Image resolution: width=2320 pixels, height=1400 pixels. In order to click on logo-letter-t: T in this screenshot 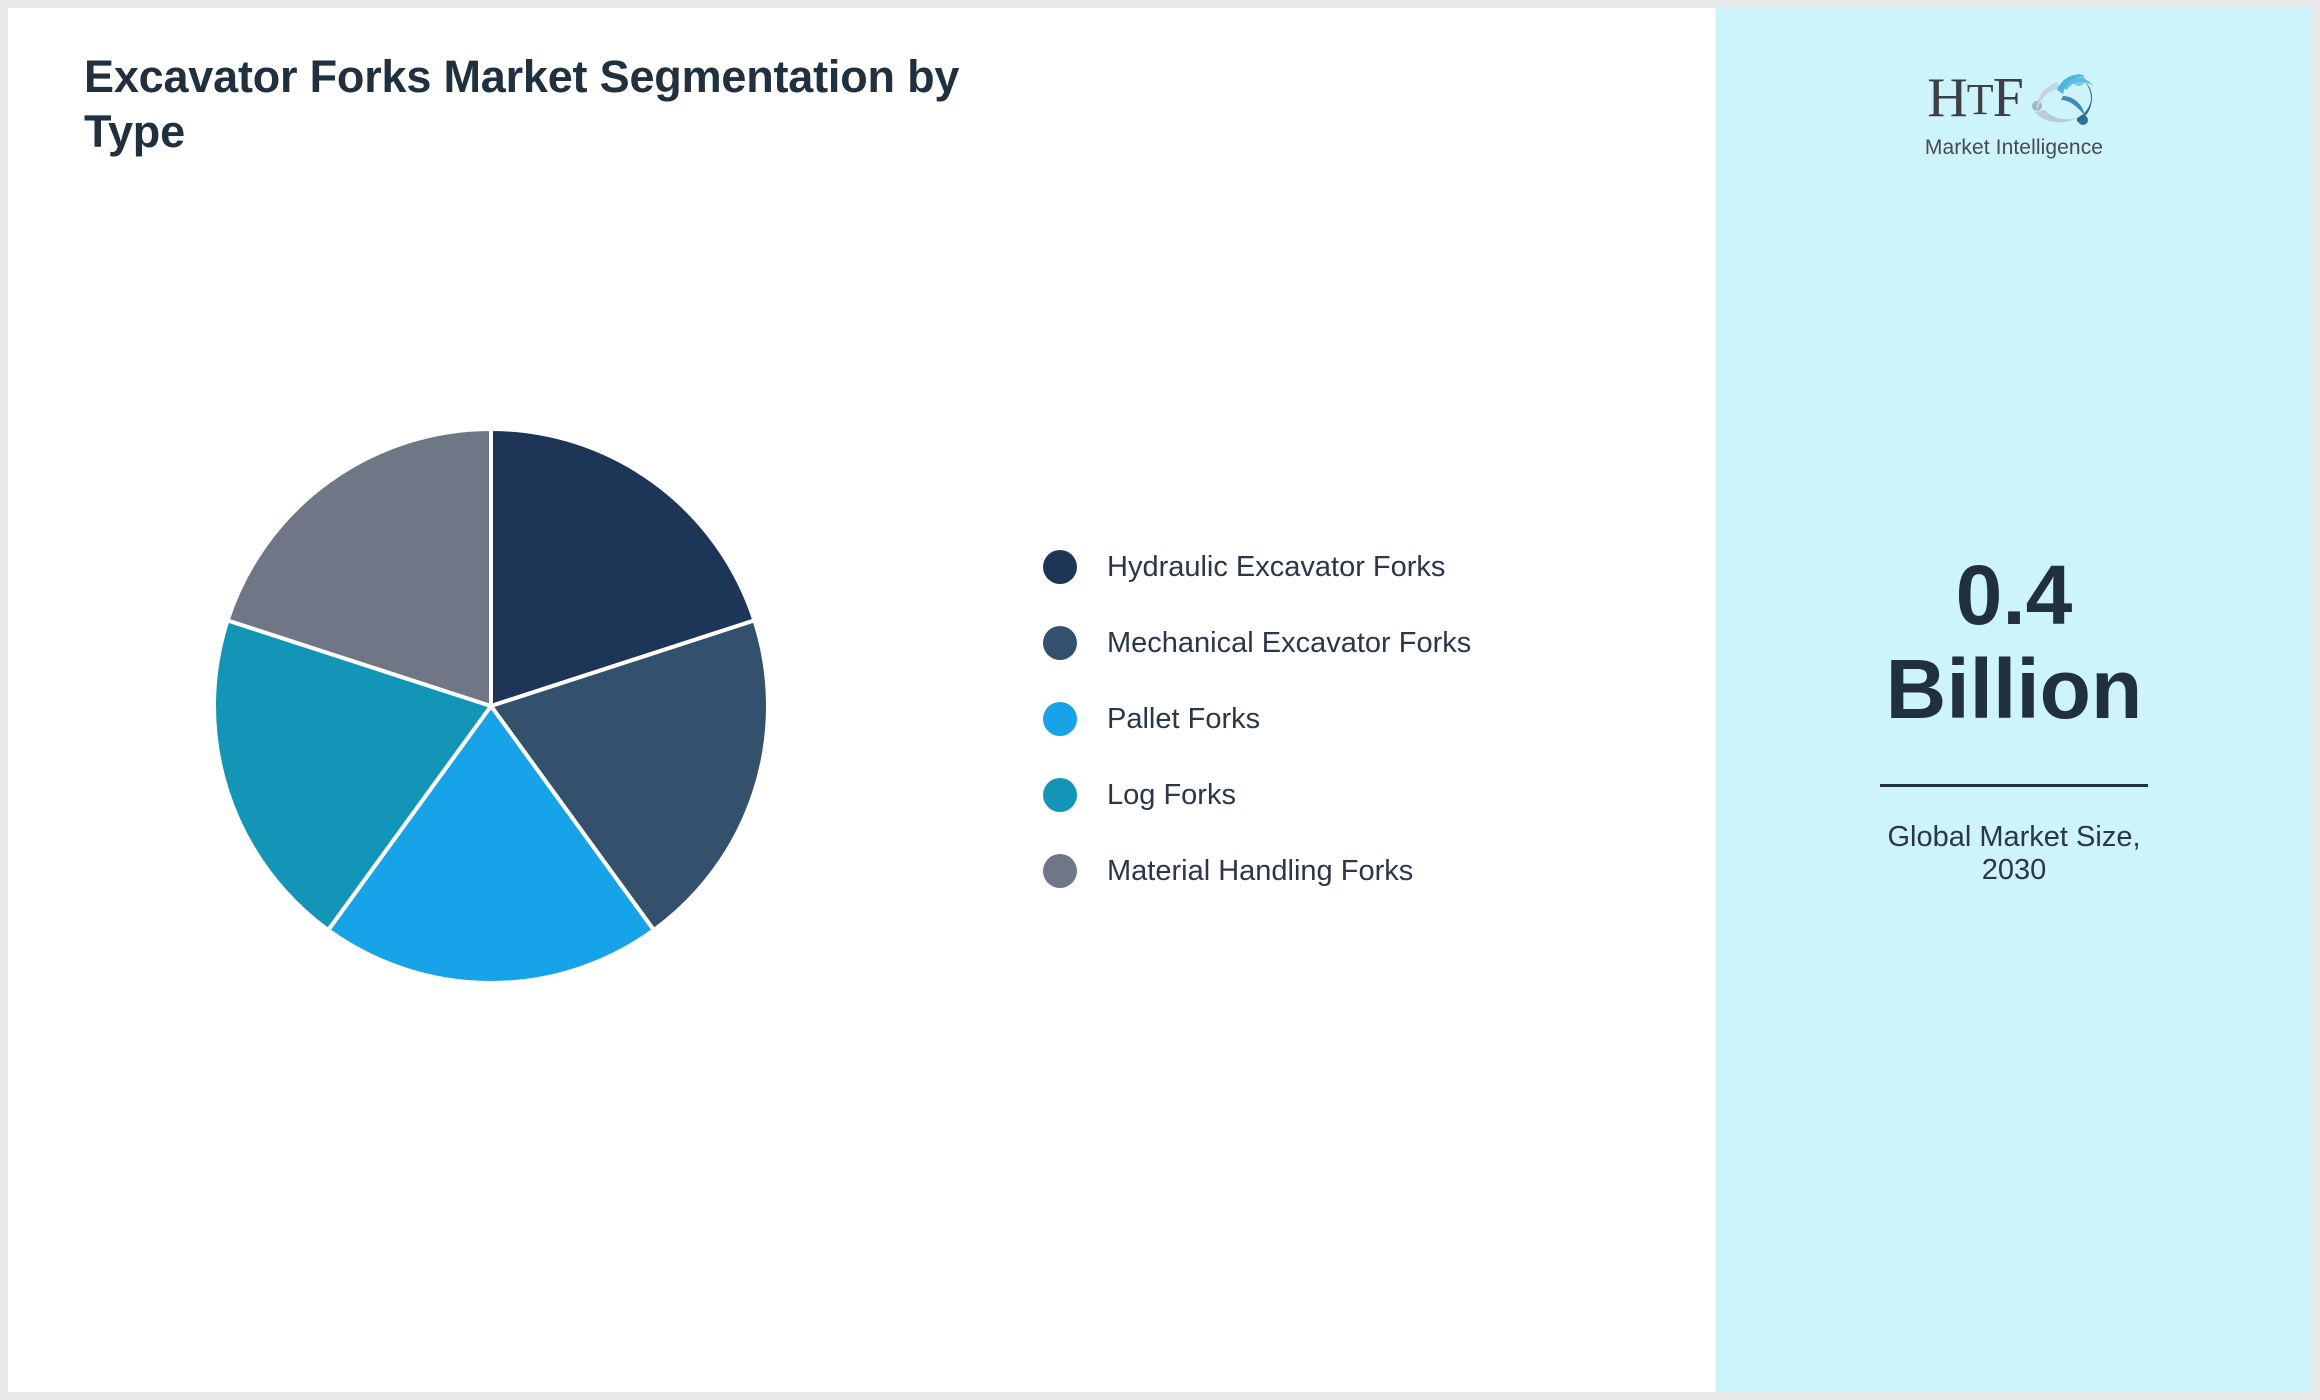, I will do `click(1980, 100)`.